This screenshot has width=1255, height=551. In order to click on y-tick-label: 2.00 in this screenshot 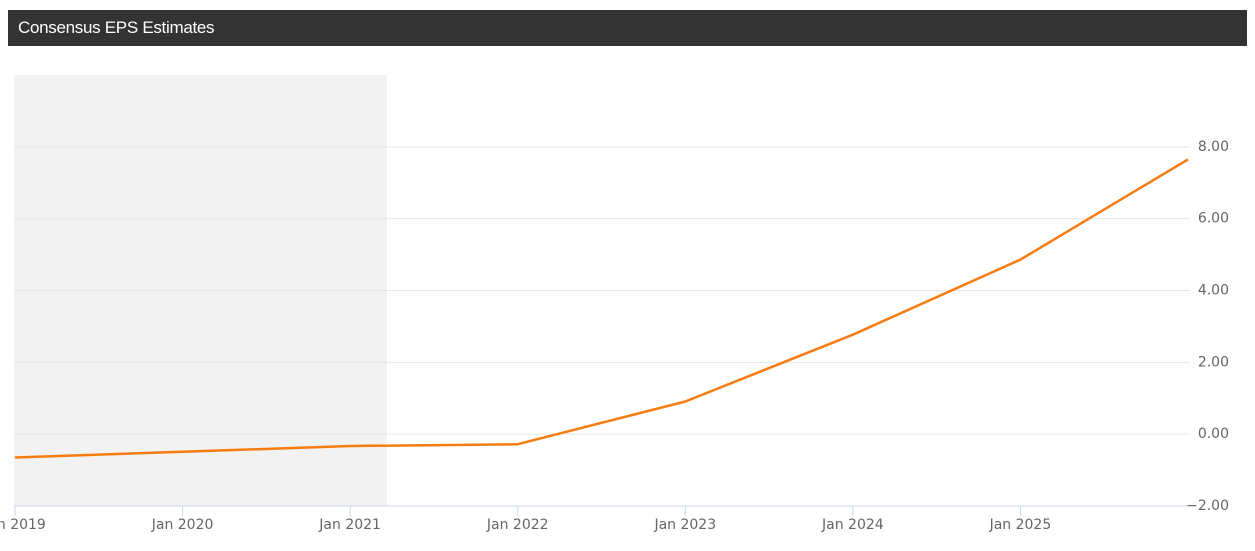, I will do `click(1213, 362)`.